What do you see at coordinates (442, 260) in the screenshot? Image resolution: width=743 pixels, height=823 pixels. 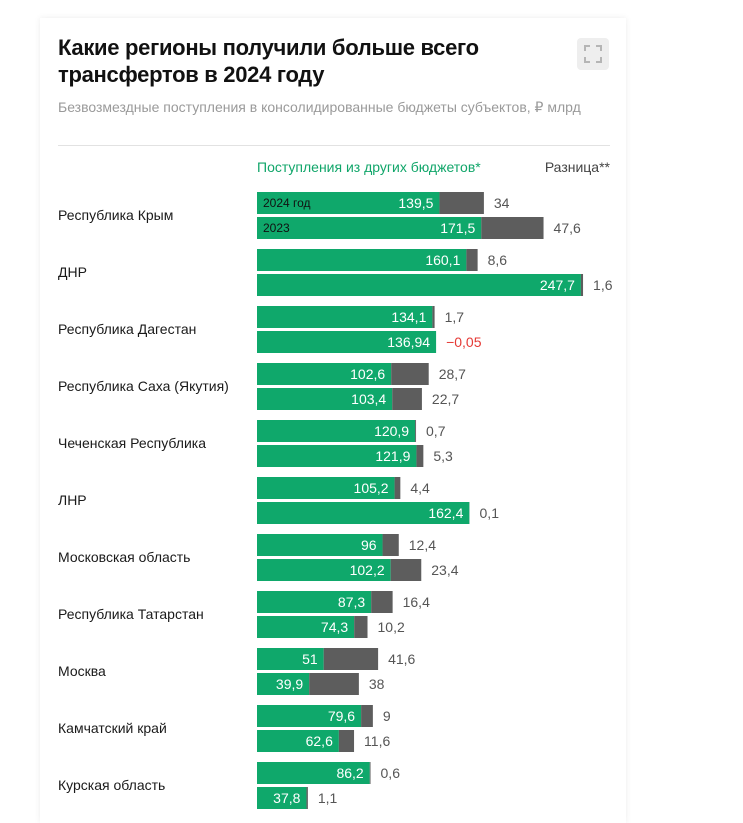 I see `bar-value-label: 160,1` at bounding box center [442, 260].